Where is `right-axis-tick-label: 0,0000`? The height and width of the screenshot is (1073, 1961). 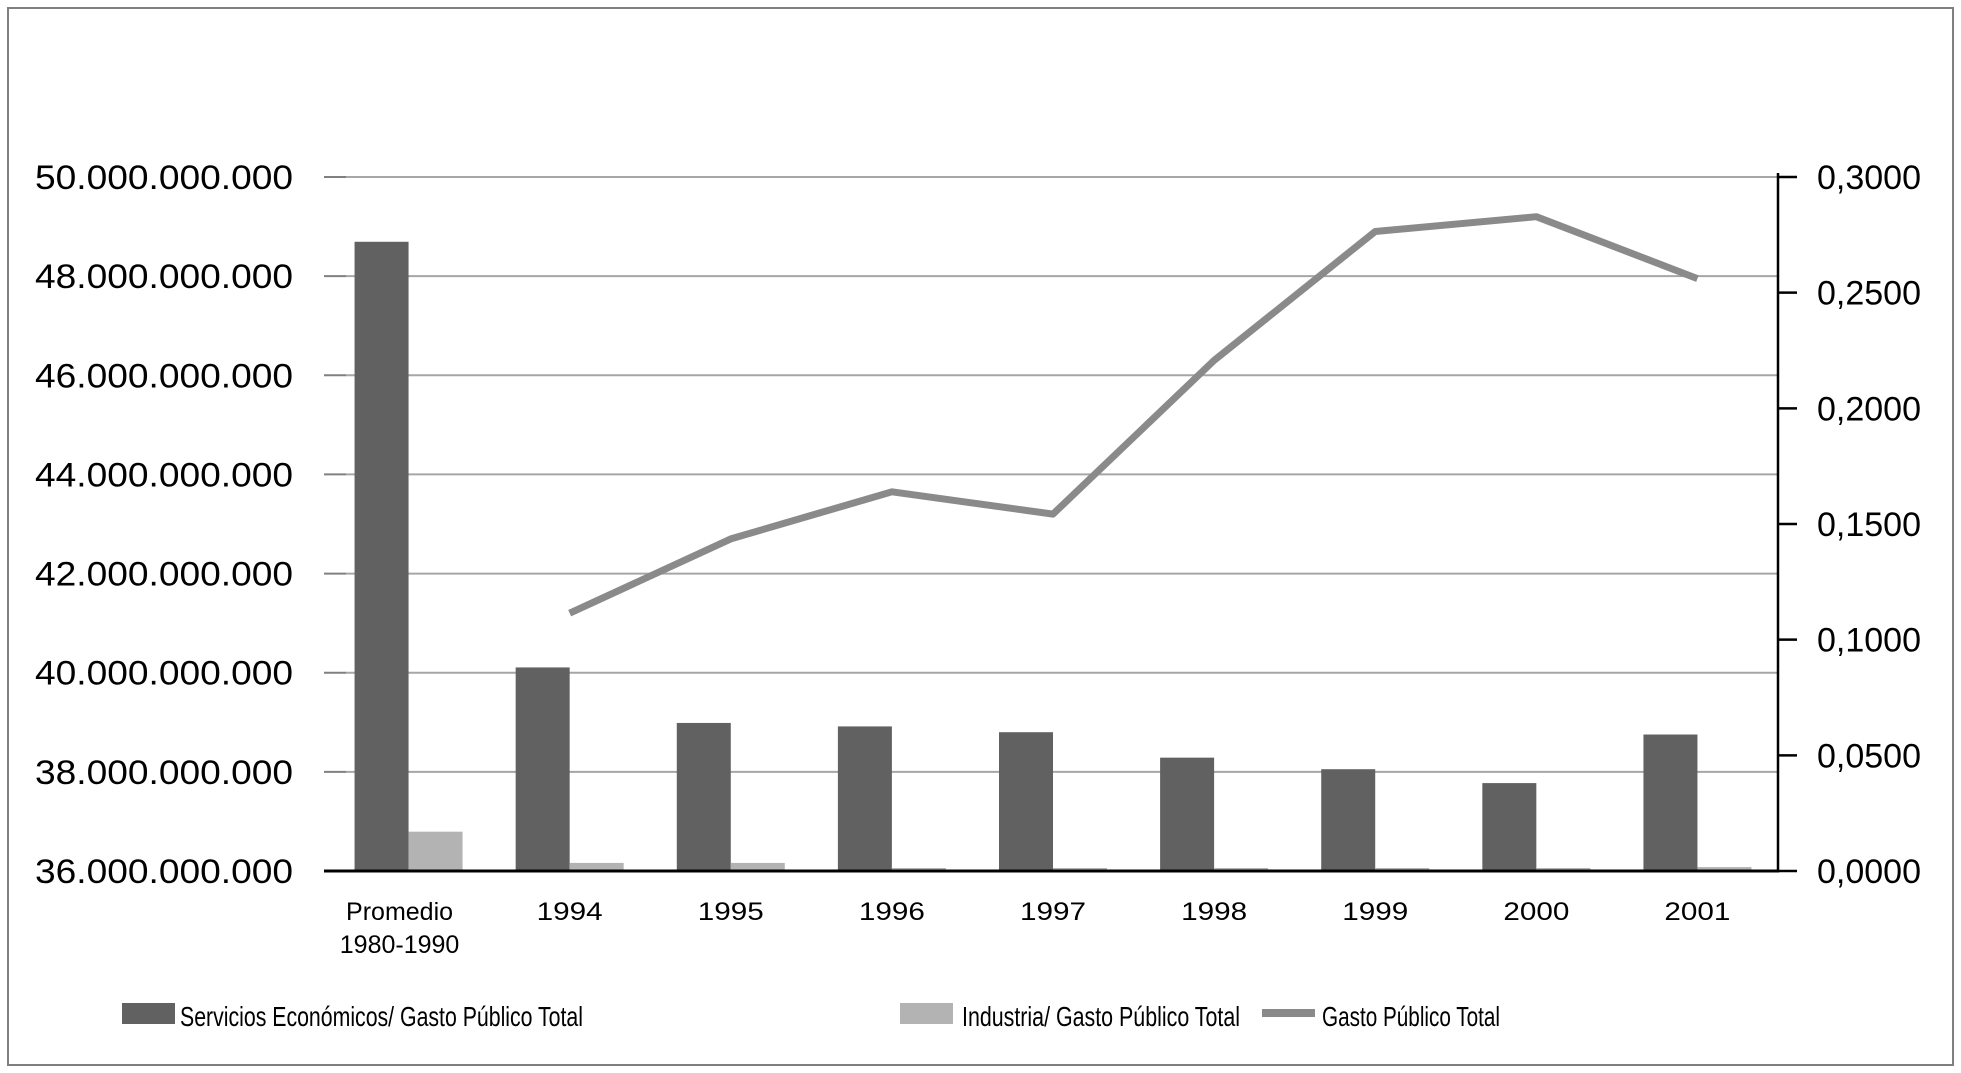
right-axis-tick-label: 0,0000 is located at coordinates (1869, 872).